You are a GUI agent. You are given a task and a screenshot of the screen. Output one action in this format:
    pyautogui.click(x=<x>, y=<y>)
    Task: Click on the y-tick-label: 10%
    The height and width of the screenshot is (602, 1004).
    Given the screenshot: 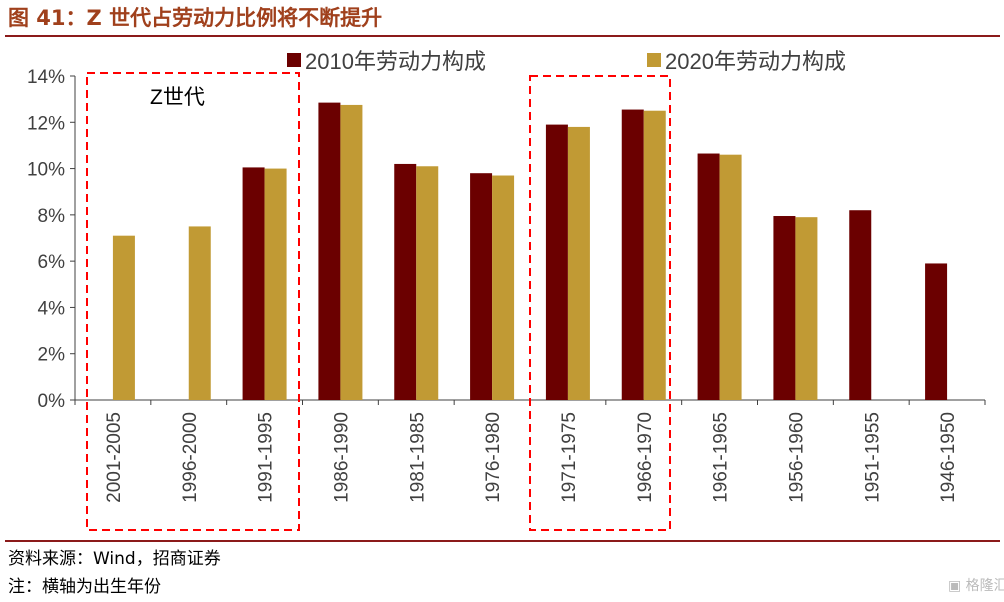 What is the action you would take?
    pyautogui.click(x=46, y=170)
    